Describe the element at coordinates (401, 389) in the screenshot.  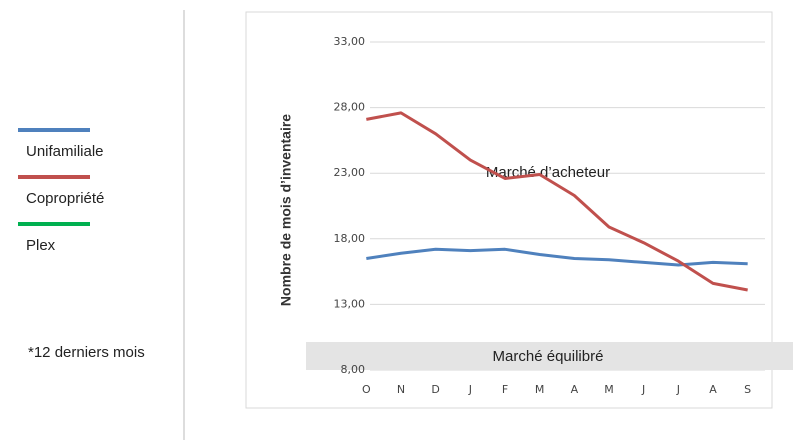
I see `x-tick-label: N` at that location.